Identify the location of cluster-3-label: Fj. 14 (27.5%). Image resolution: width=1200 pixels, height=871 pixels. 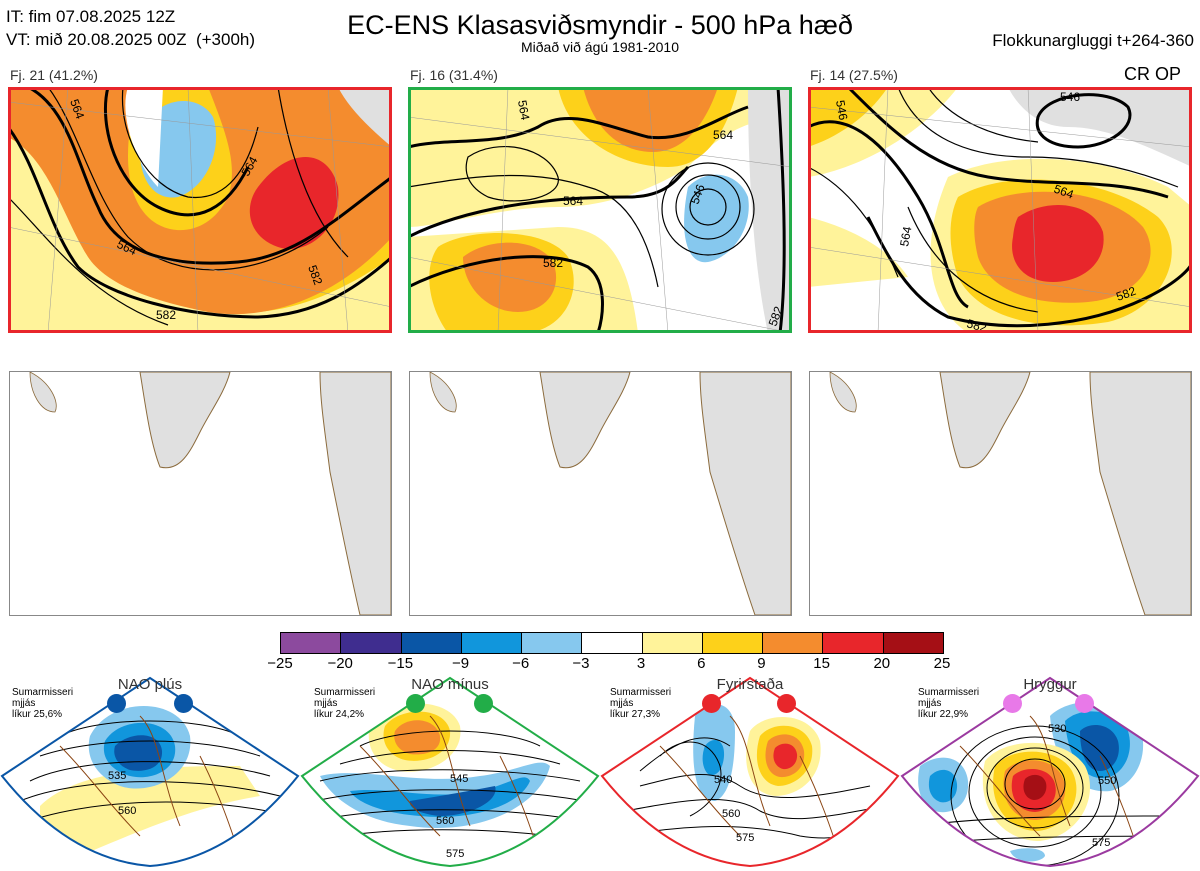
(854, 75).